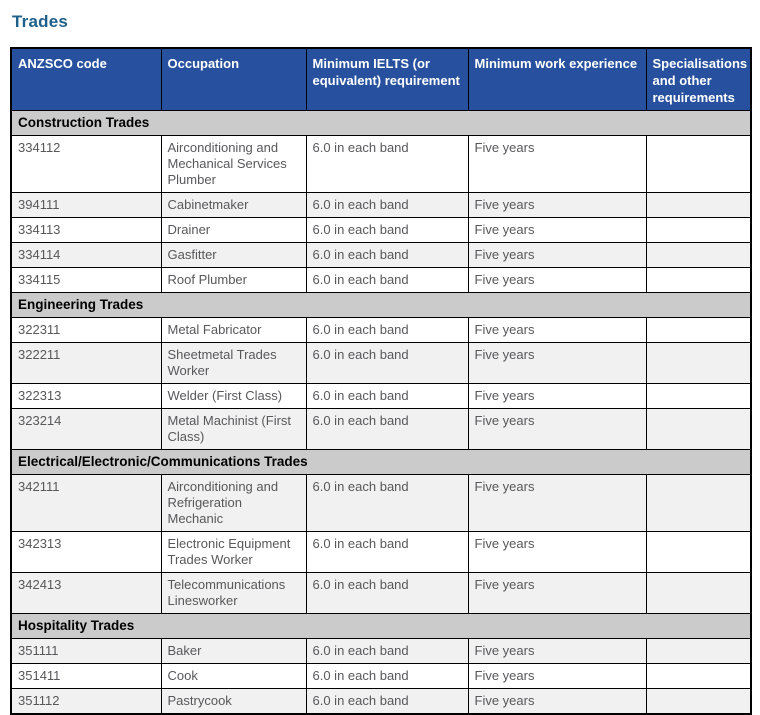 This screenshot has height=715, width=760. I want to click on cell-occupation: Cabinetmaker, so click(233, 205).